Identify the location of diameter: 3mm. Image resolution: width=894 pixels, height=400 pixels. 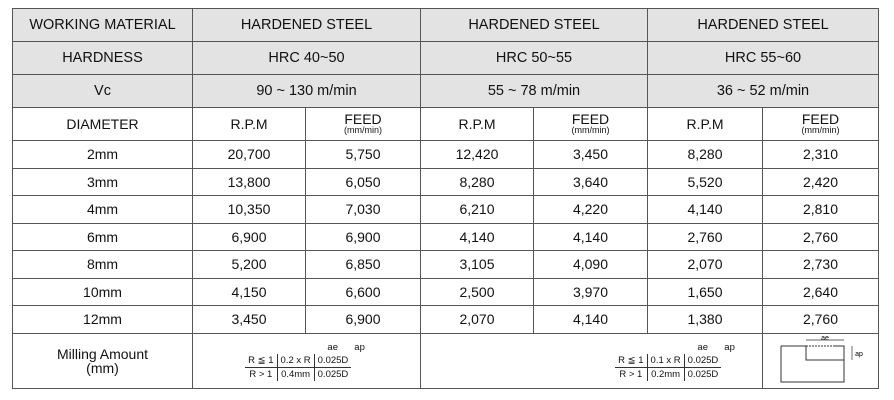
(102, 181).